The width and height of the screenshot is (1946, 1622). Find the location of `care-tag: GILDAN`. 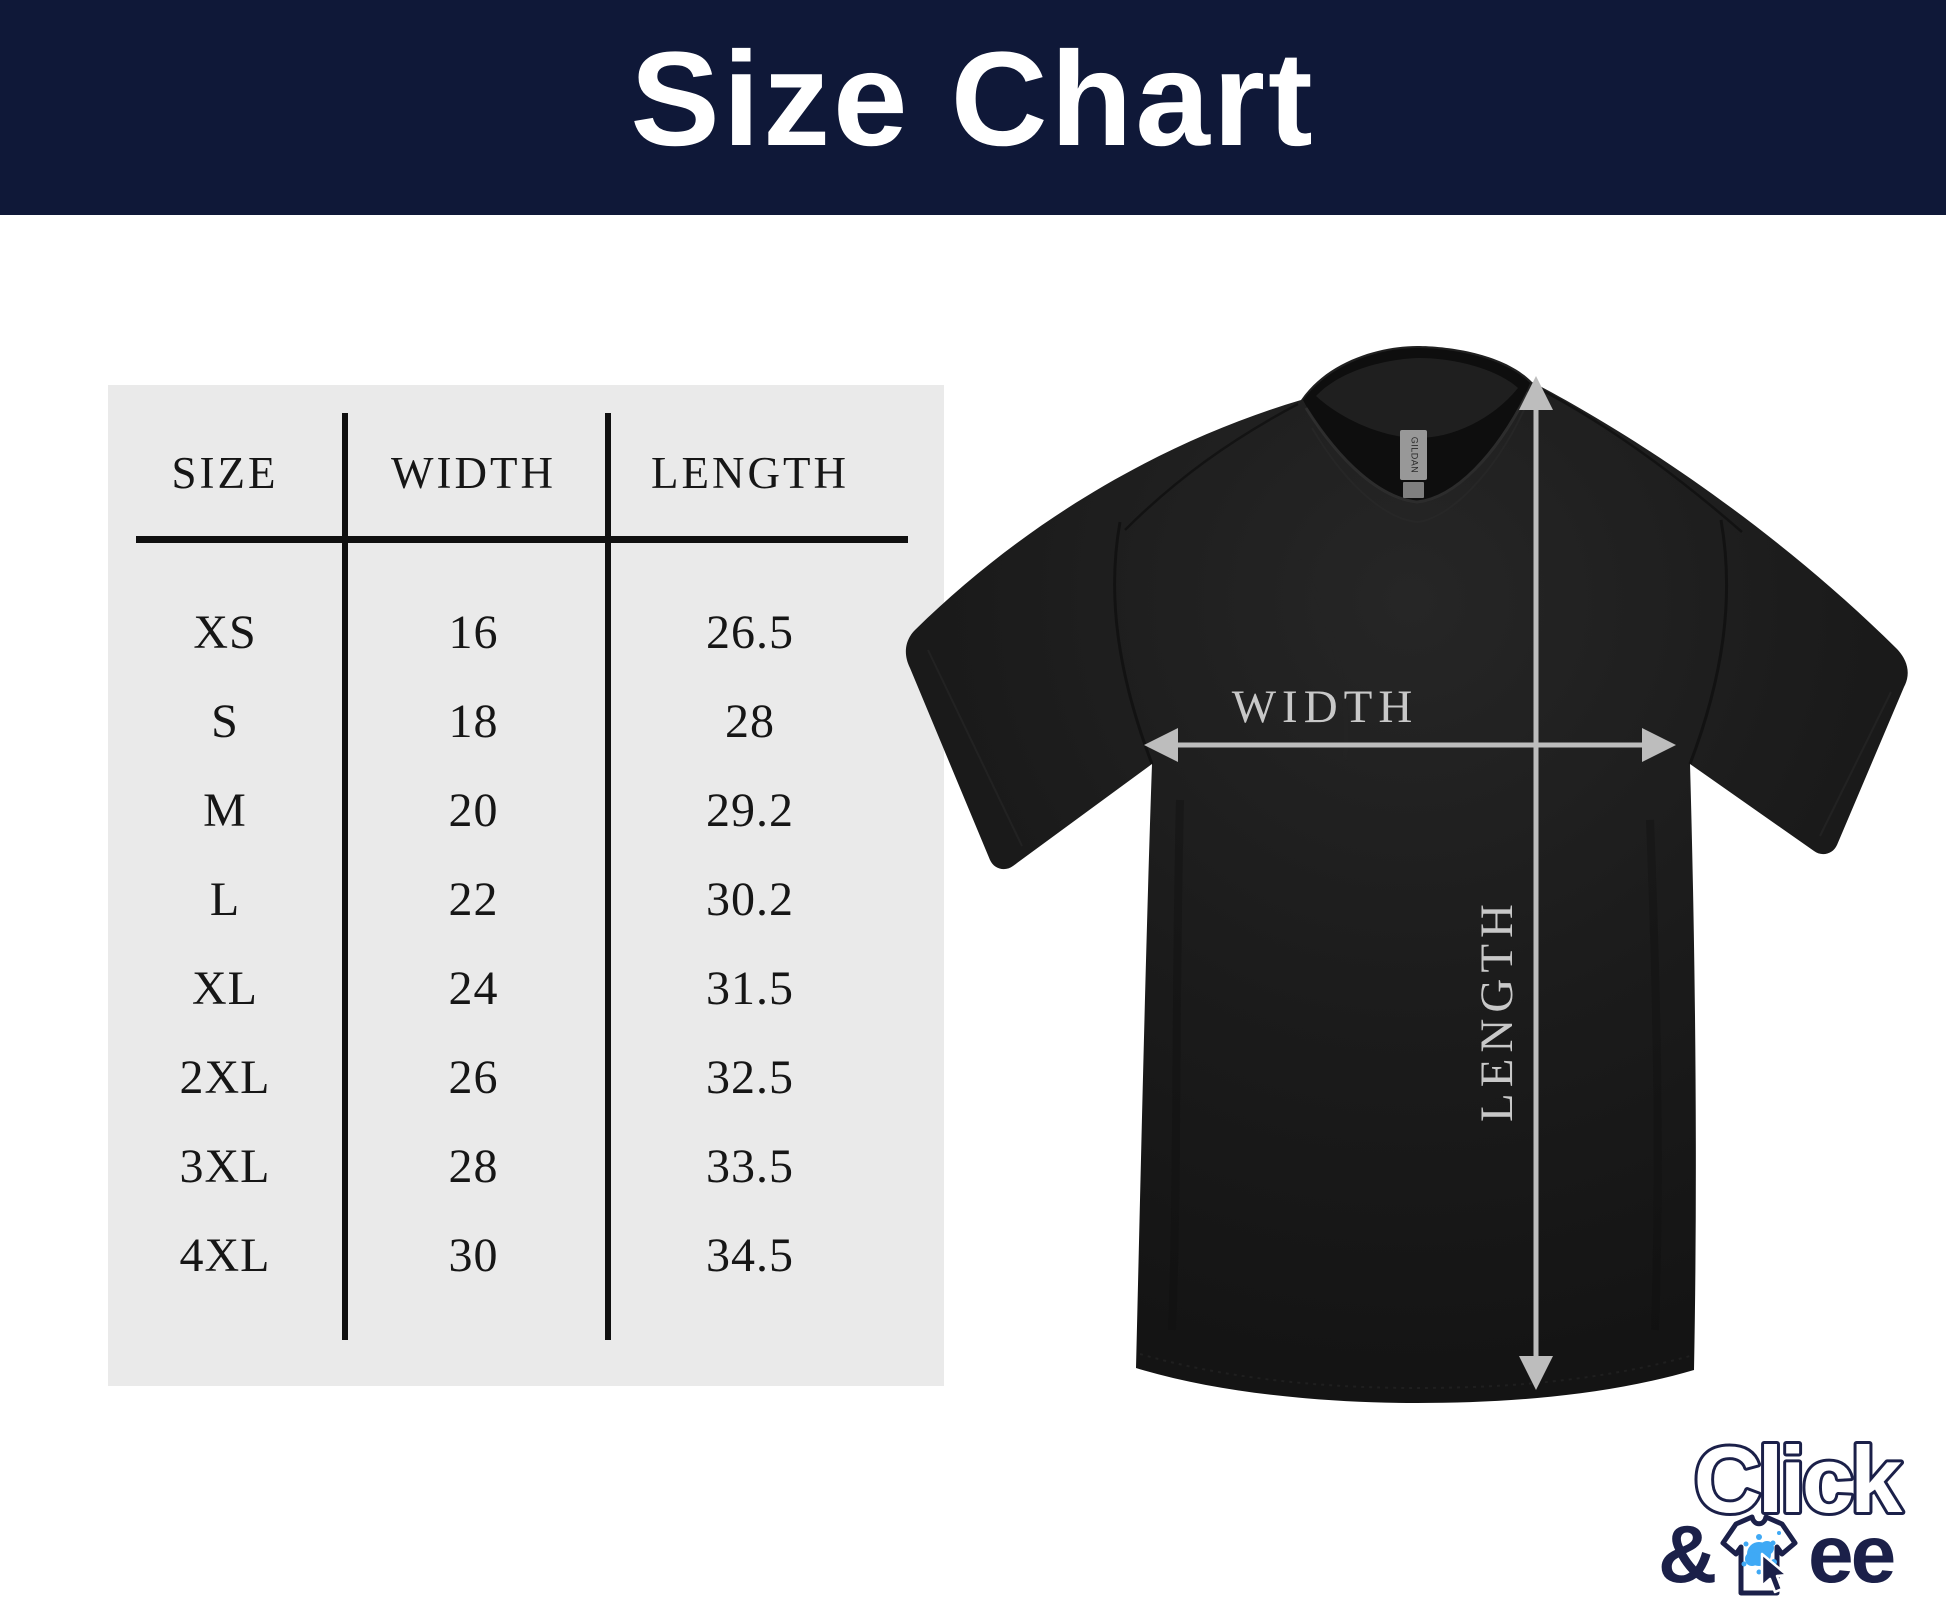

care-tag: GILDAN is located at coordinates (1413, 464).